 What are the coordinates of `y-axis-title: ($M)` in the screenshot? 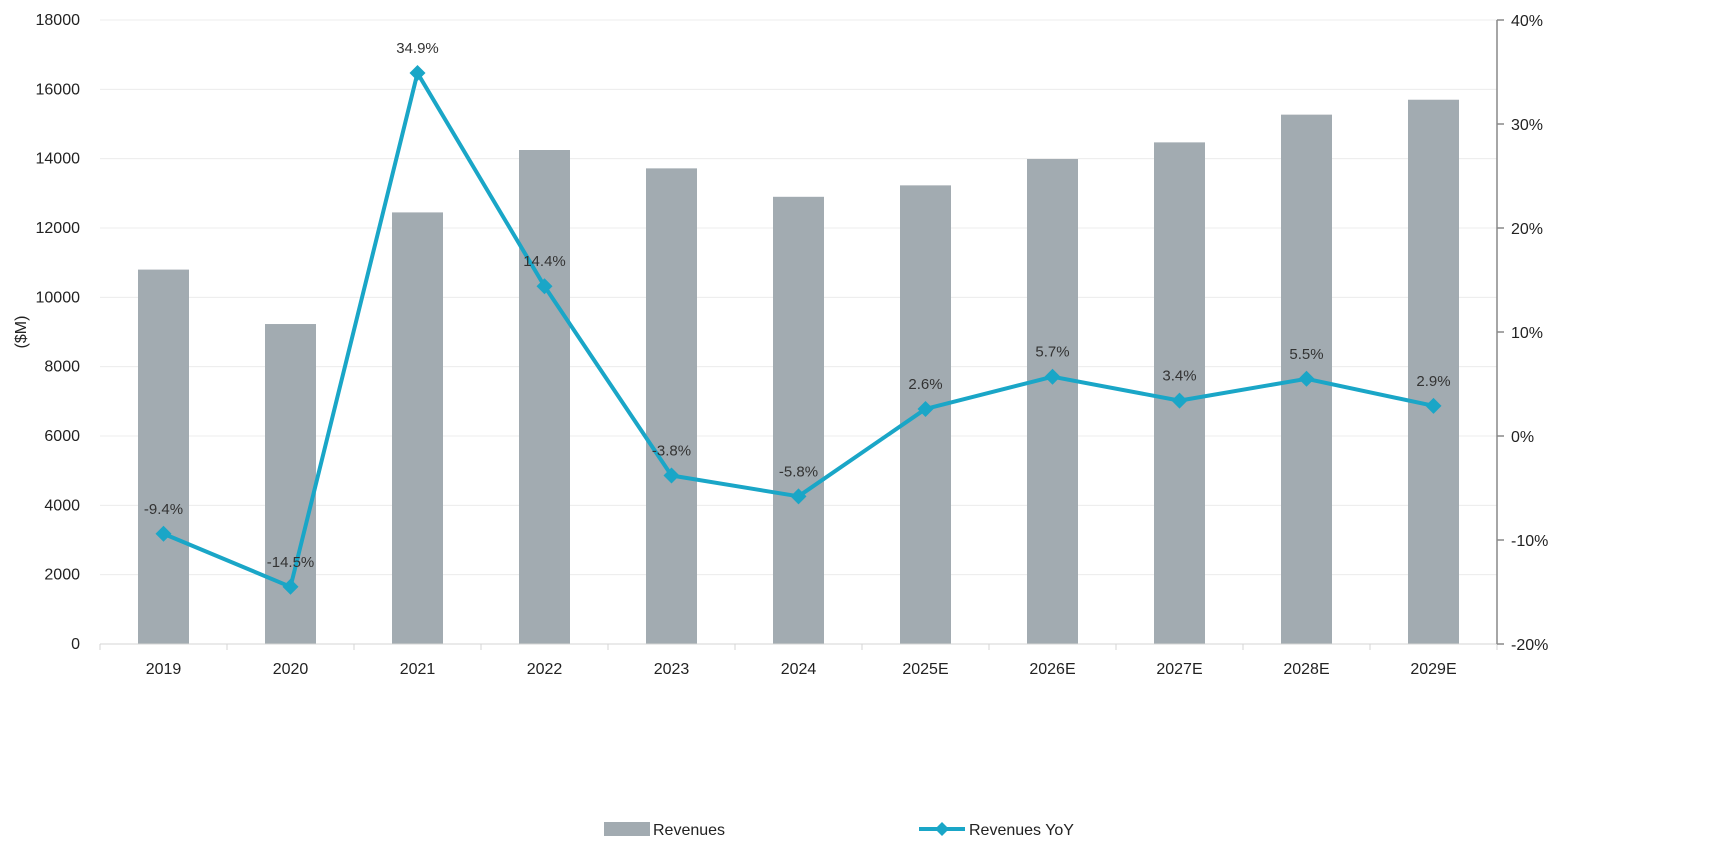 It's located at (21, 332).